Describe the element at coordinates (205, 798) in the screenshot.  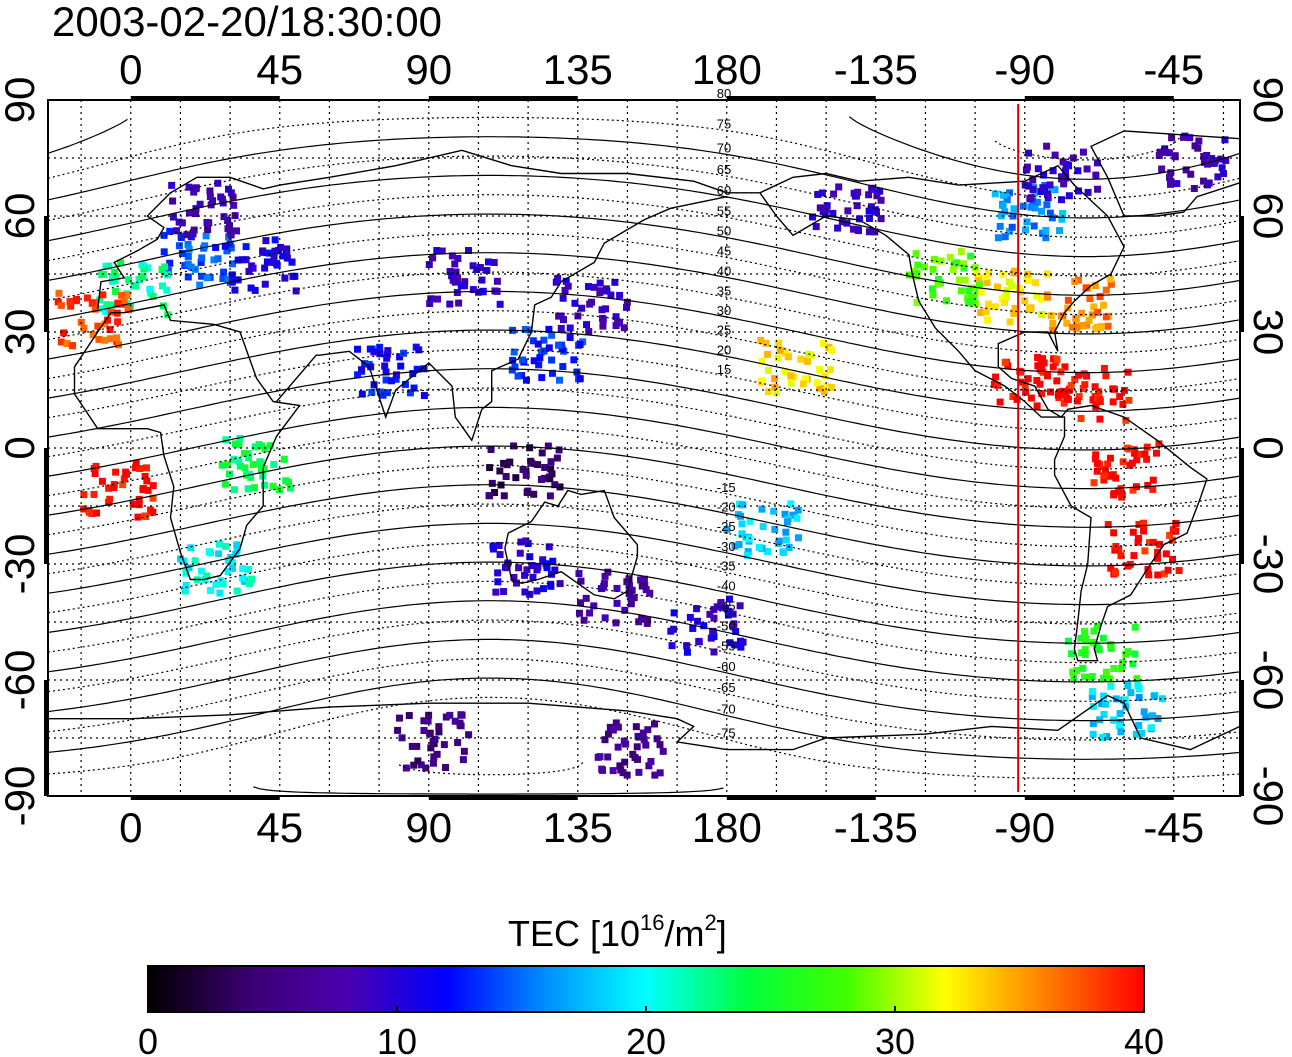
I see `frame-bar` at that location.